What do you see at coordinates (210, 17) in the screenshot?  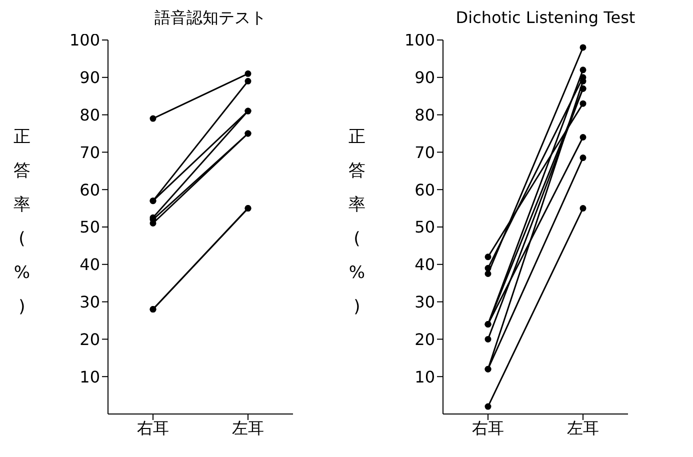 I see `chart-title: 語音認知テスト` at bounding box center [210, 17].